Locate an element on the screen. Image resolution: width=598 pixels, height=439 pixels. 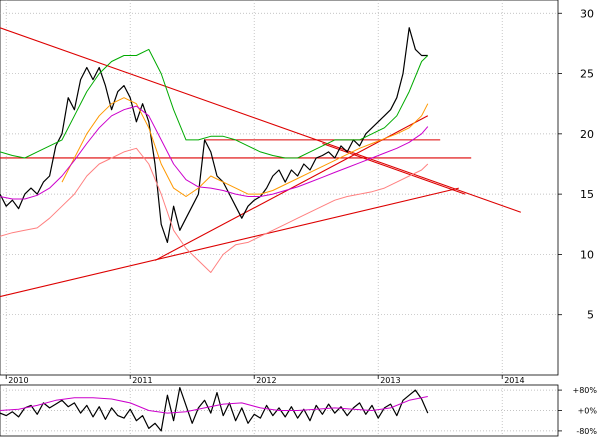
y-tick-label: 25 is located at coordinates (587, 74).